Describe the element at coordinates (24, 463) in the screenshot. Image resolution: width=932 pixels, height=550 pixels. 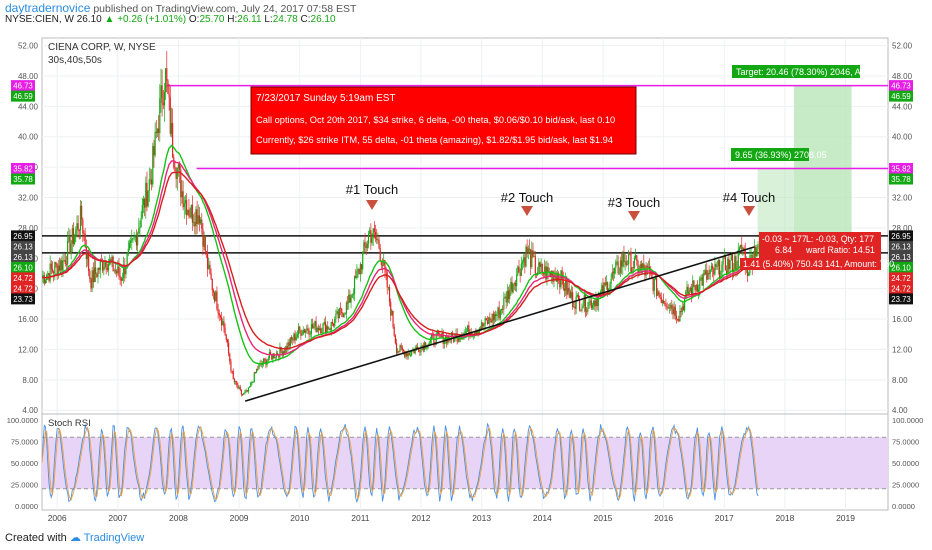
I see `rsi-tick-label-left: 50.0000` at that location.